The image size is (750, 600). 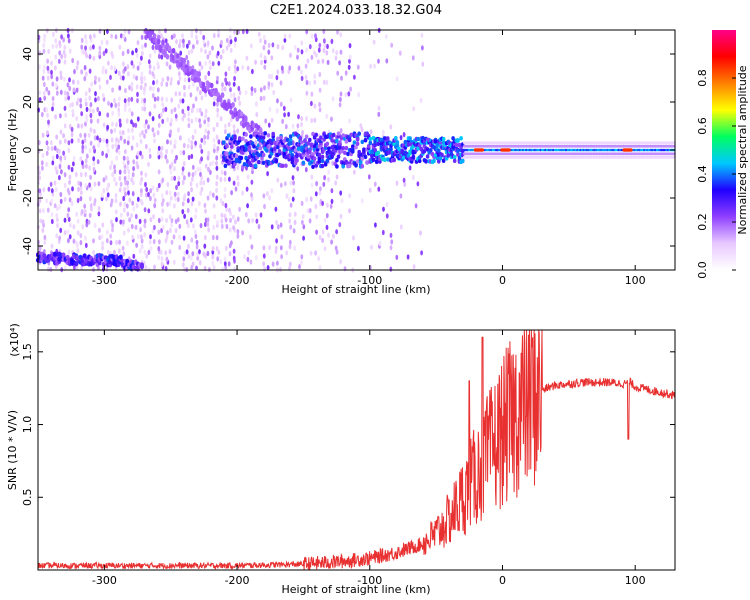 I want to click on colorbar-tick-label: 0.8, so click(x=702, y=78).